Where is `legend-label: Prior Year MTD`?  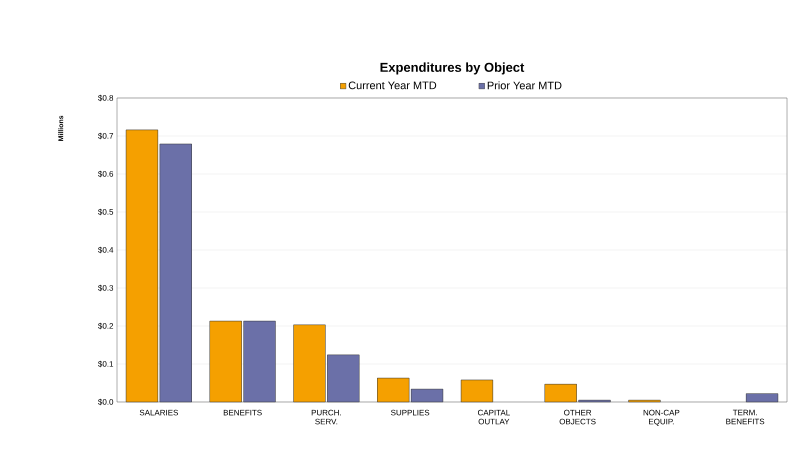
legend-label: Prior Year MTD is located at coordinates (525, 85).